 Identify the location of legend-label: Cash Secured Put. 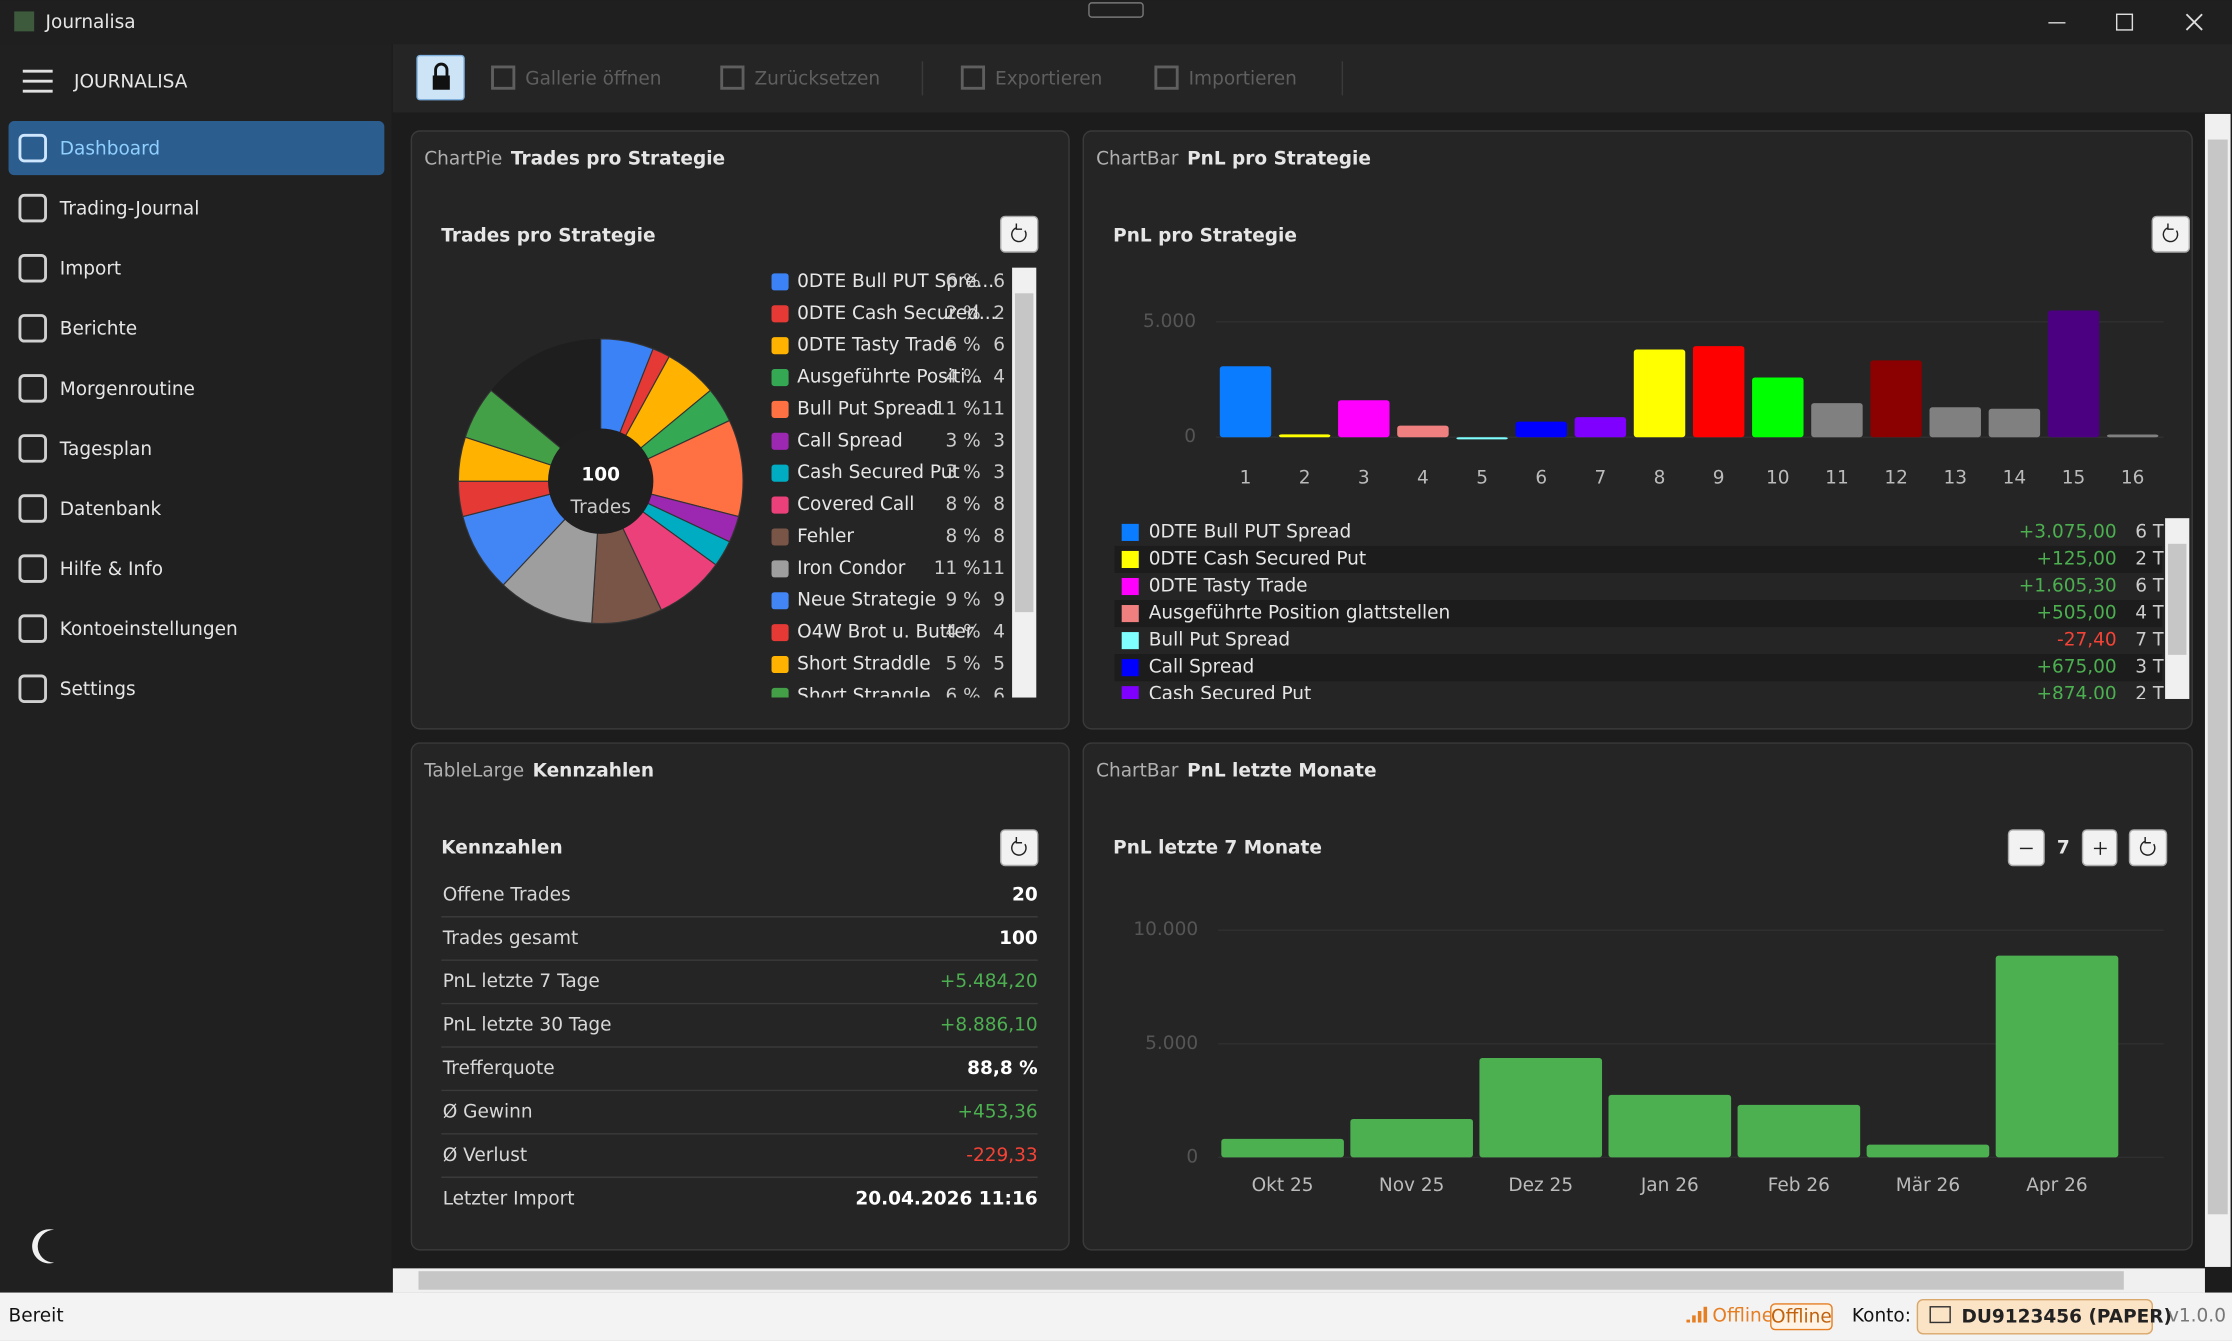
(878, 472).